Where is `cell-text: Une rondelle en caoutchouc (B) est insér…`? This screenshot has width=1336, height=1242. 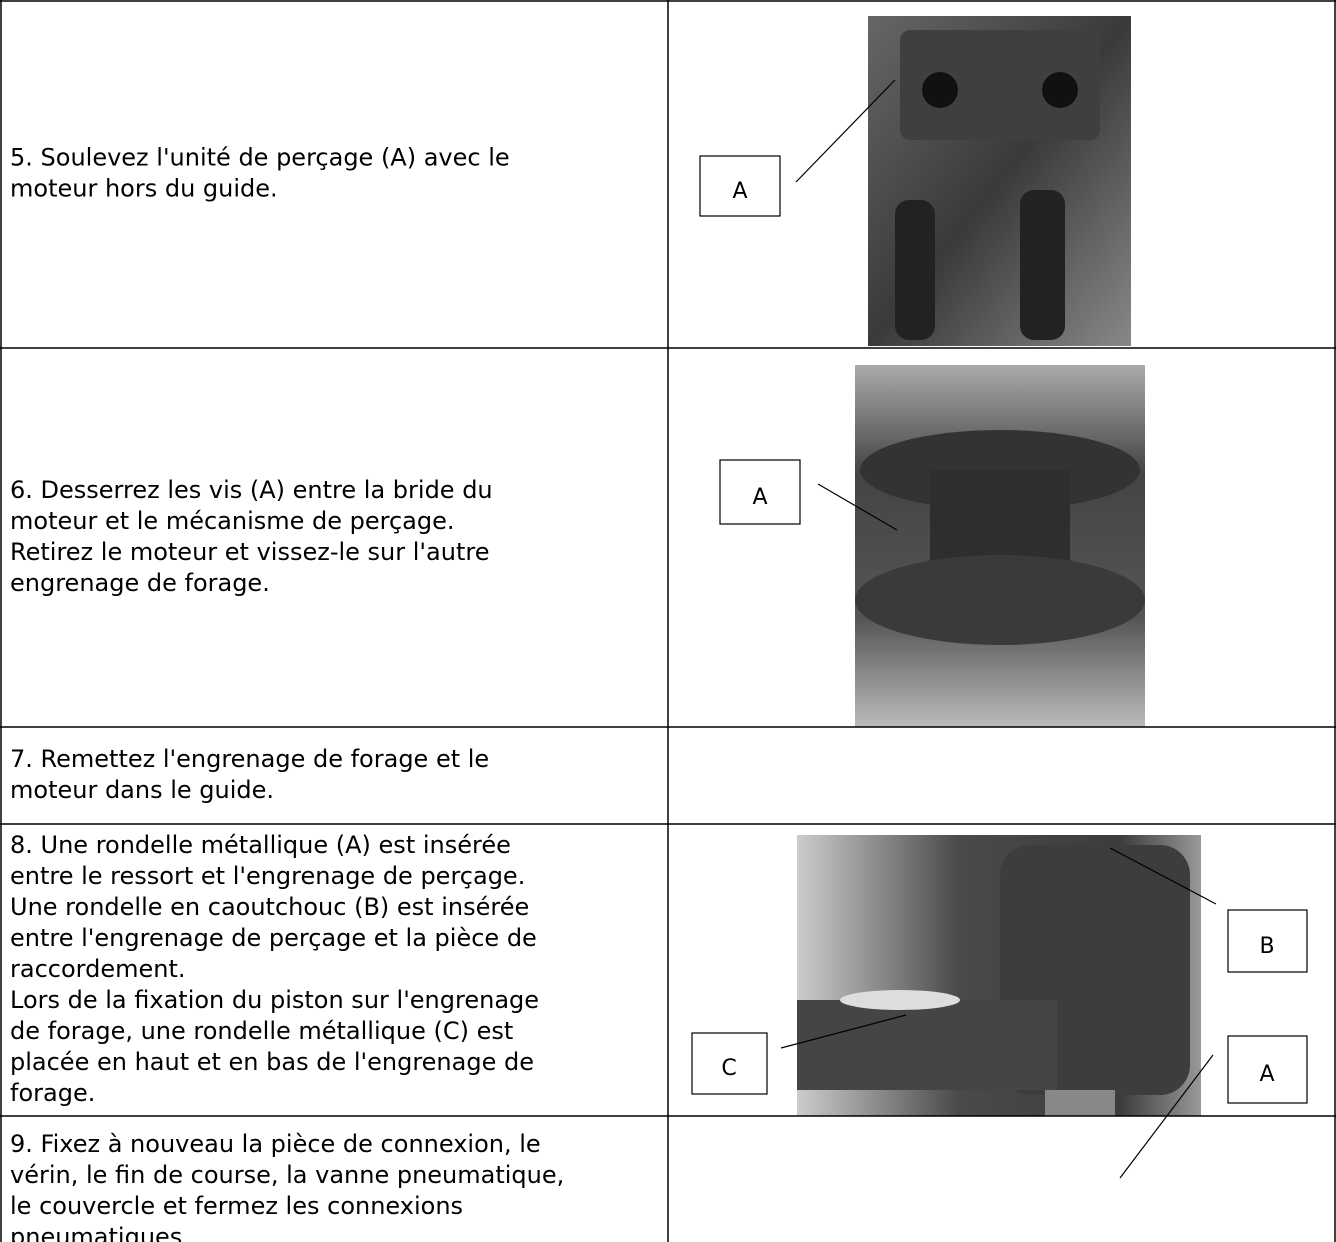 cell-text: Une rondelle en caoutchouc (B) est insér… is located at coordinates (269, 907).